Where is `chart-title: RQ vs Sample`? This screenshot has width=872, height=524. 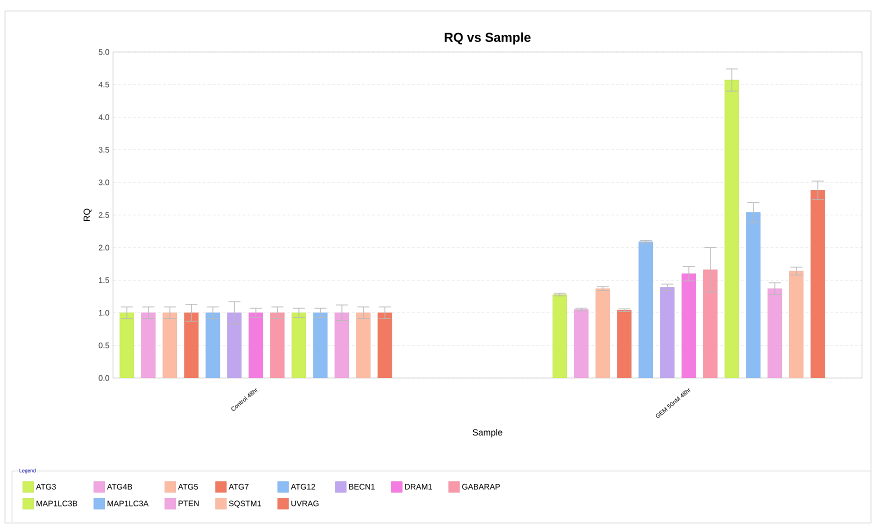 chart-title: RQ vs Sample is located at coordinates (487, 38).